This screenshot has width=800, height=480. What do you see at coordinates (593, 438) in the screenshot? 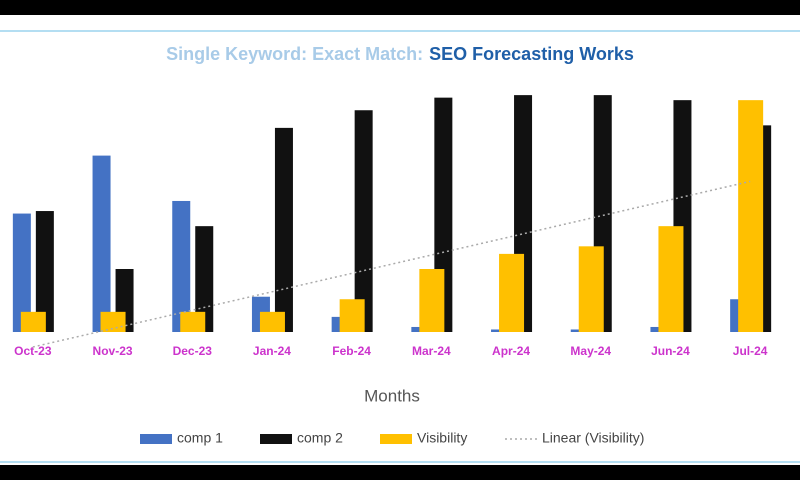
I see `legend-label: Linear (Visibility)` at bounding box center [593, 438].